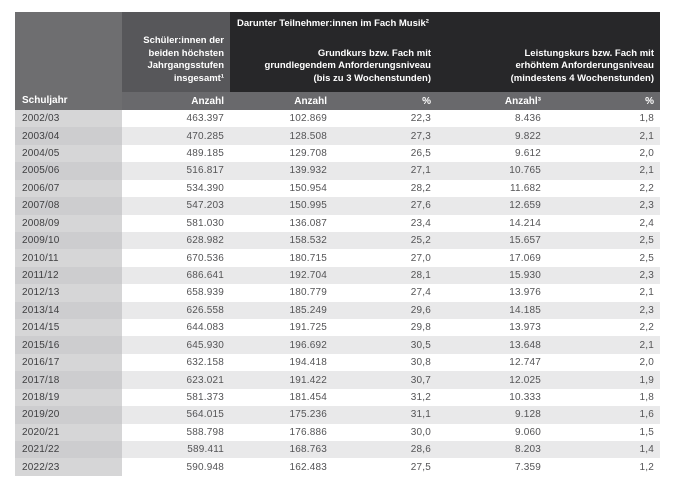 The width and height of the screenshot is (675, 491). Describe the element at coordinates (68, 450) in the screenshot. I see `schuljahr-cell: 2021/22` at that location.